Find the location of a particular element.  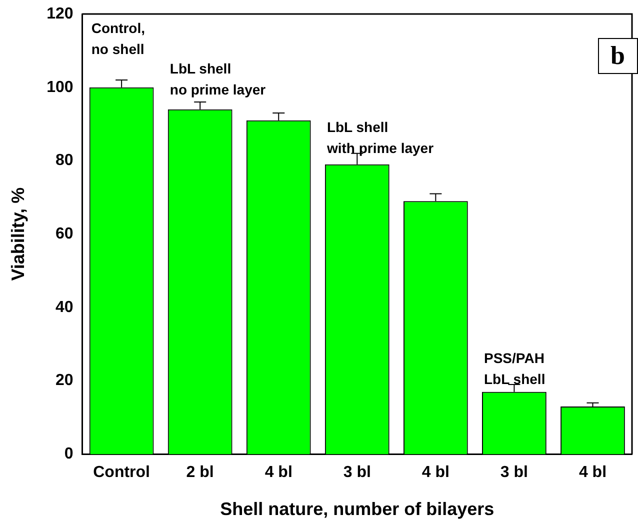

annotation: PSS/PAH LbL shell is located at coordinates (515, 369).